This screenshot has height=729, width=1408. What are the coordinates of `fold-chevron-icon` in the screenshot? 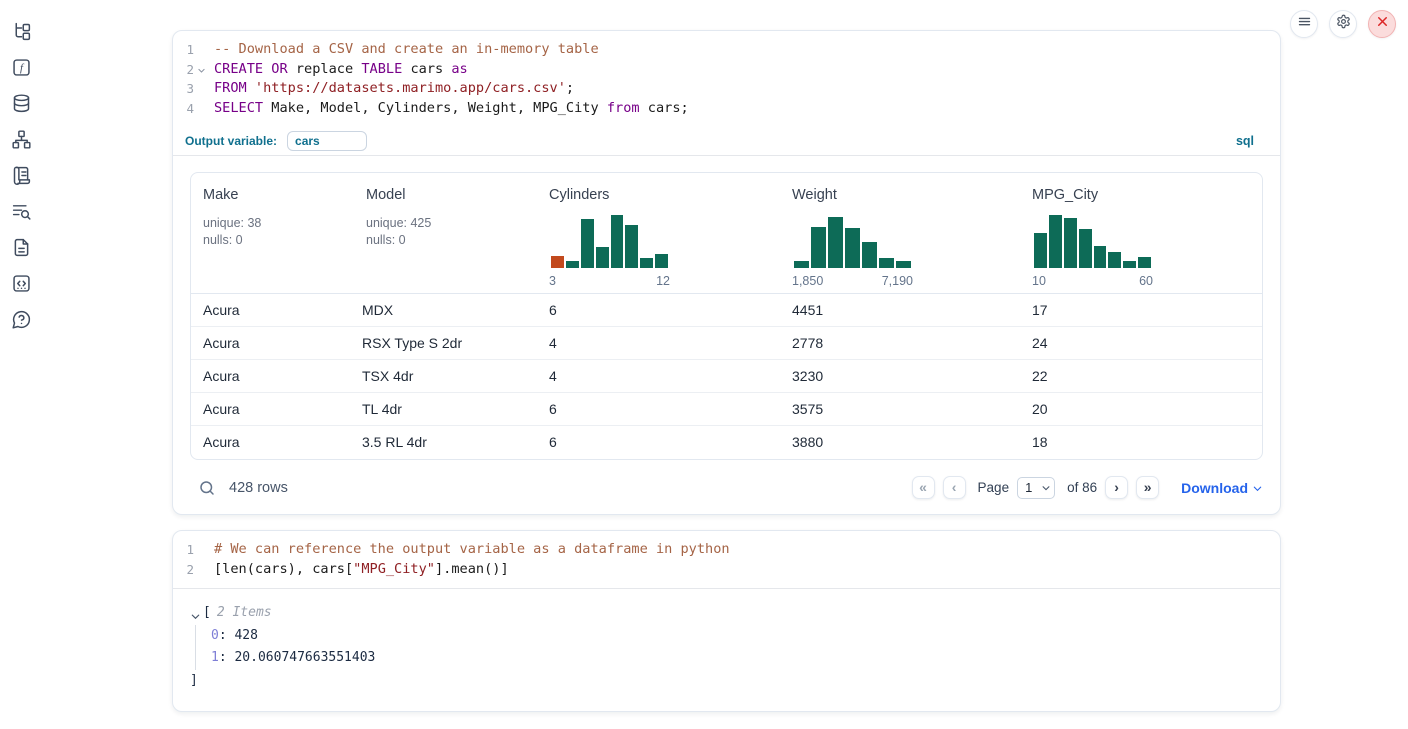 It's located at (204, 70).